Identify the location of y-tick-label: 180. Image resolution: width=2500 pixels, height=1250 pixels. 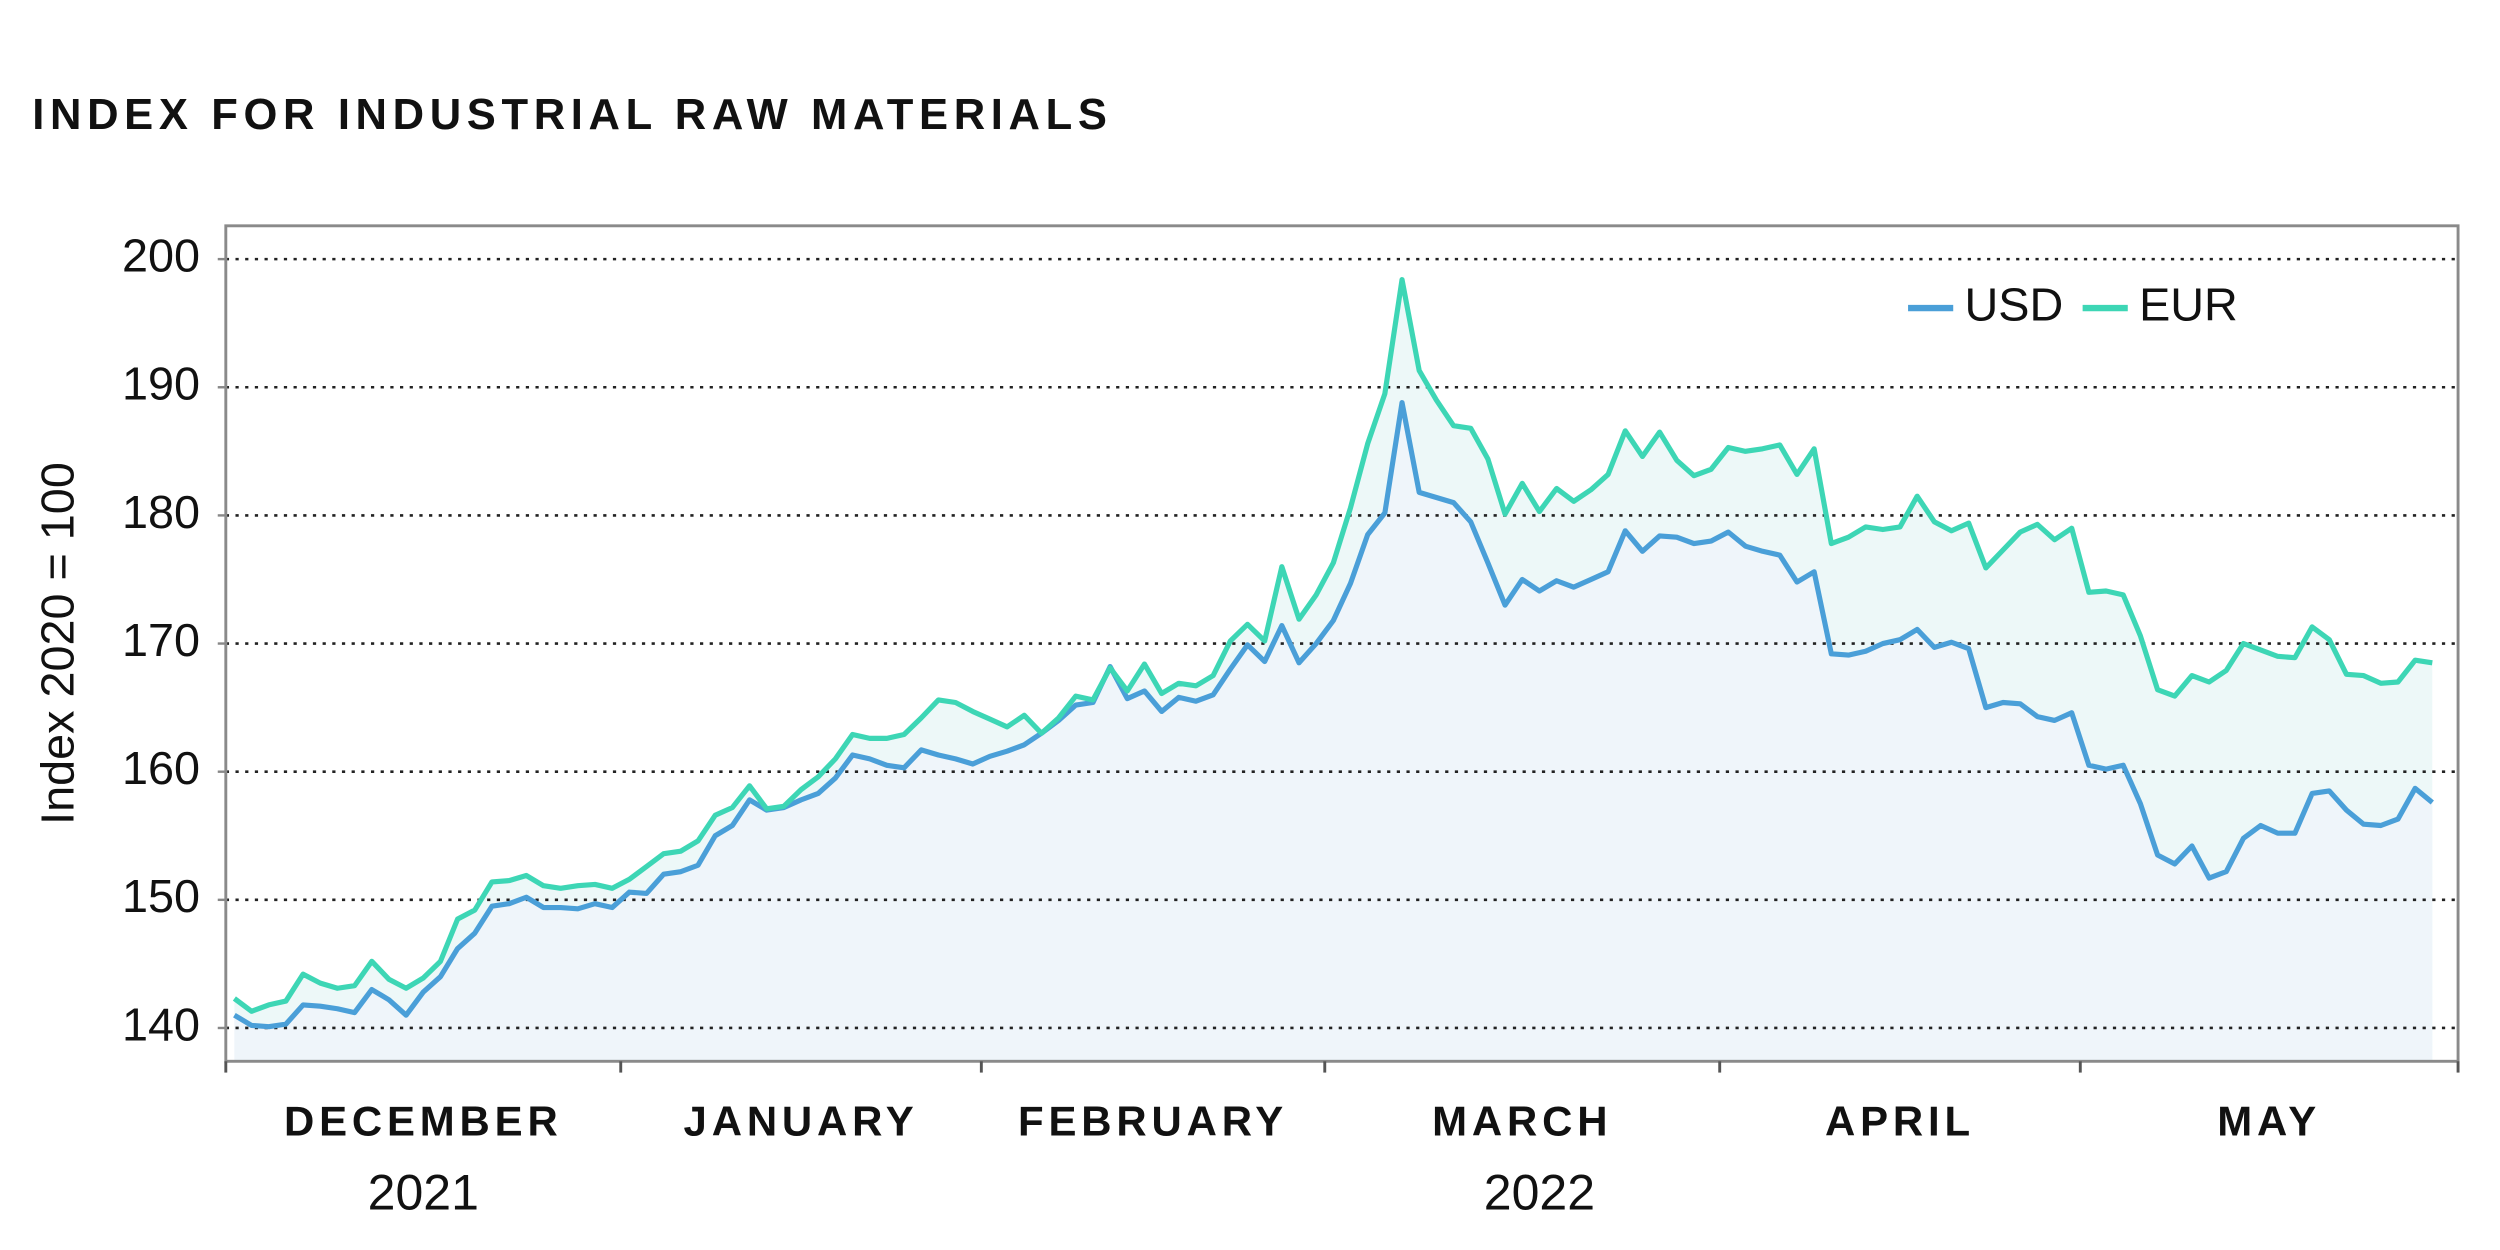
(161, 512).